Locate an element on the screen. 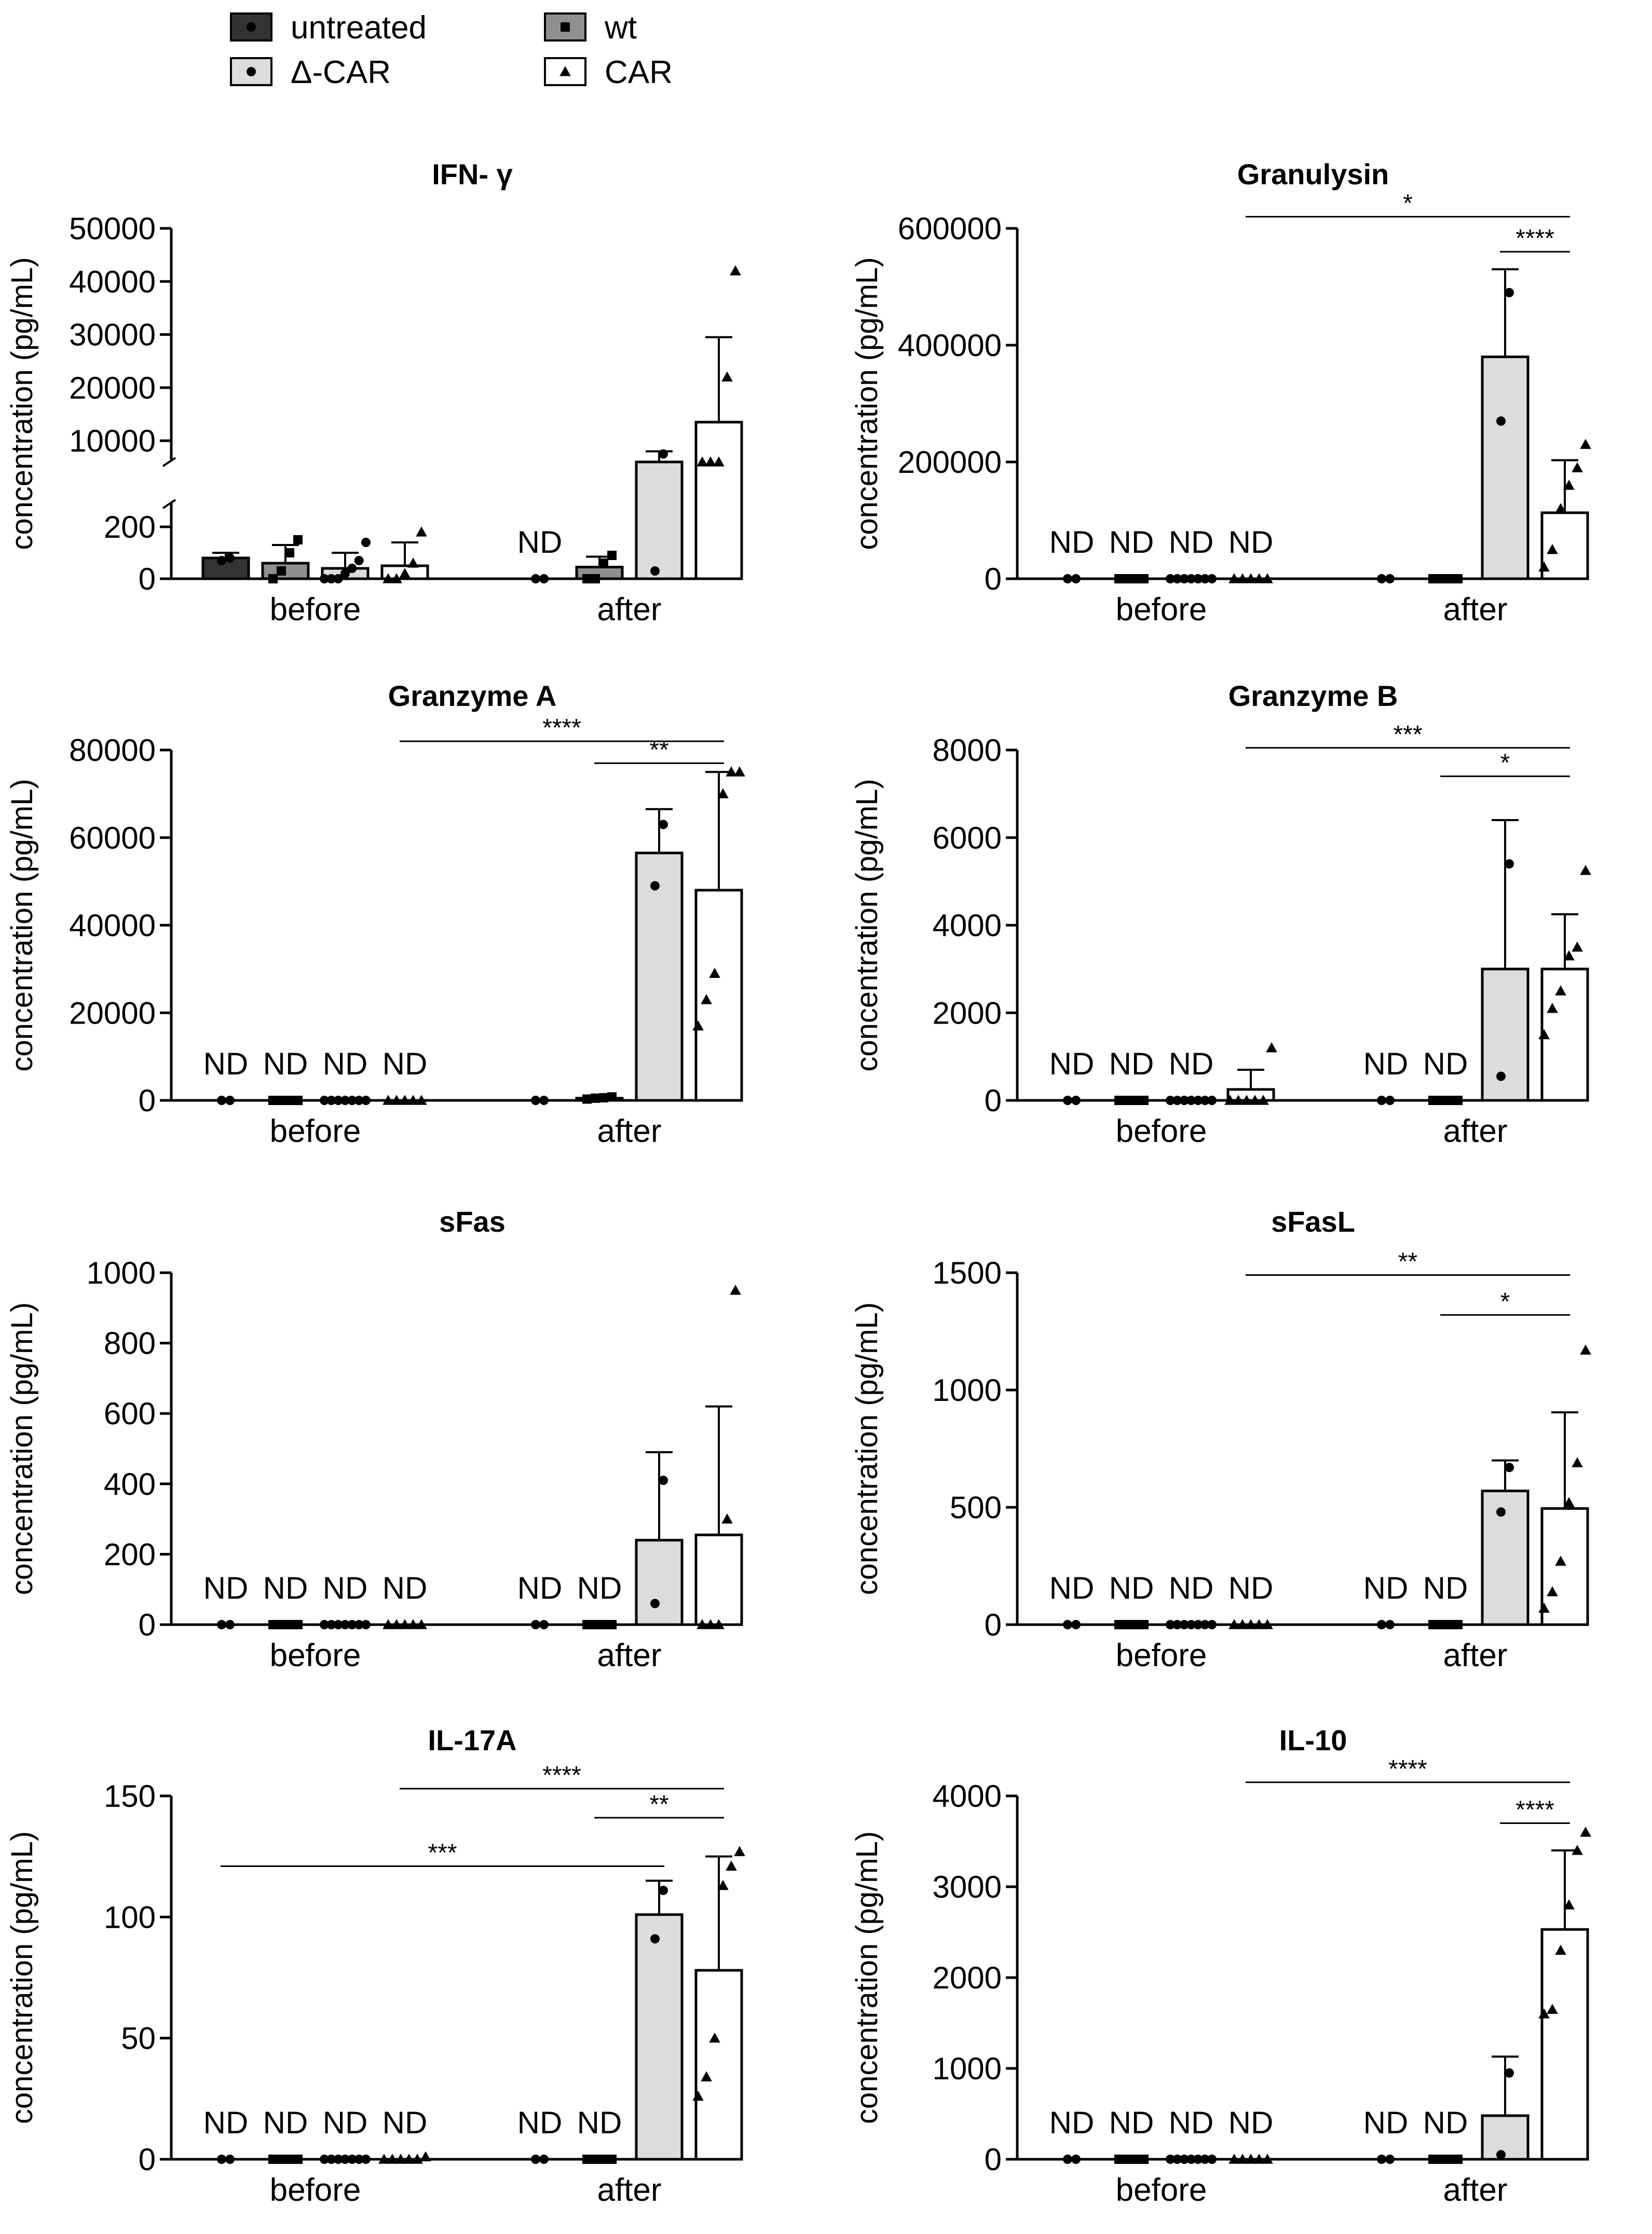 This screenshot has height=2234, width=1652. significance-label: **** is located at coordinates (561, 1776).